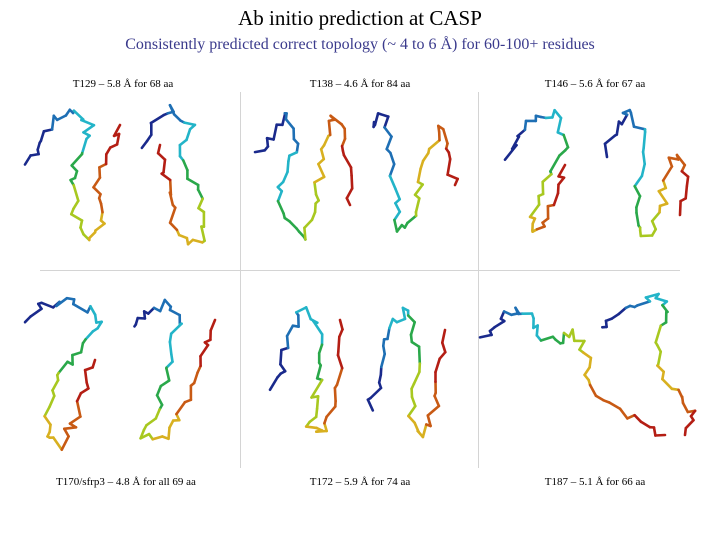  I want to click on panel-divider-horizontal, so click(360, 270).